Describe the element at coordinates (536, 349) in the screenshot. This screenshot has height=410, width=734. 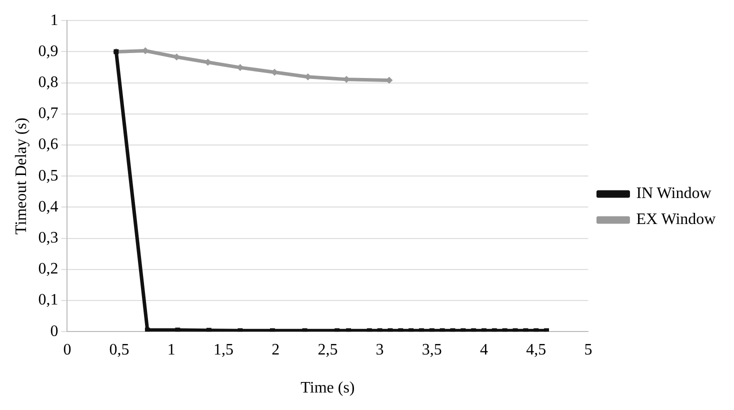
I see `x-tick-label: 4,5` at that location.